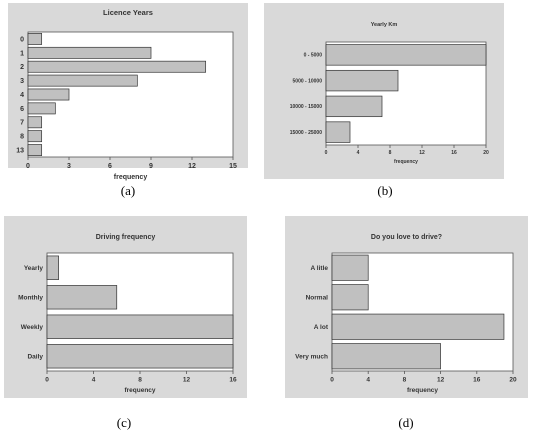 This screenshot has width=550, height=435. Describe the element at coordinates (22, 109) in the screenshot. I see `category-label: 6` at that location.